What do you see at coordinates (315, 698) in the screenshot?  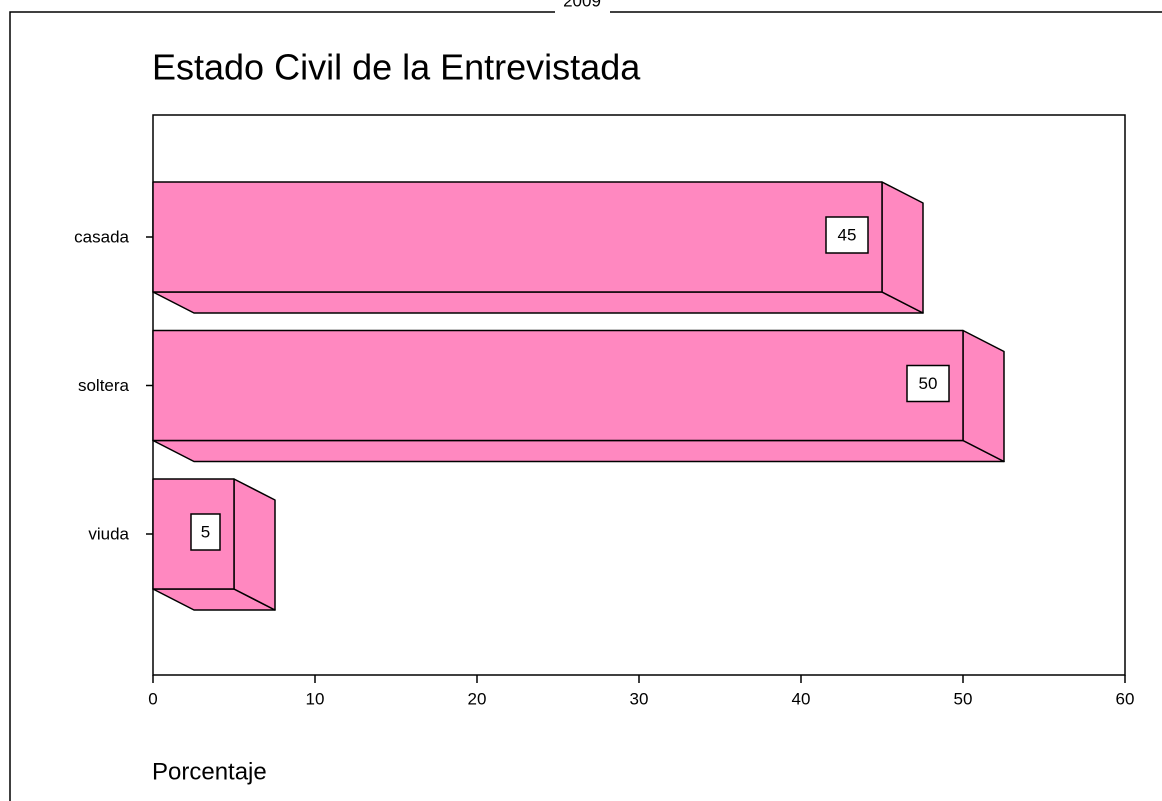 I see `x-tick-label: 10` at bounding box center [315, 698].